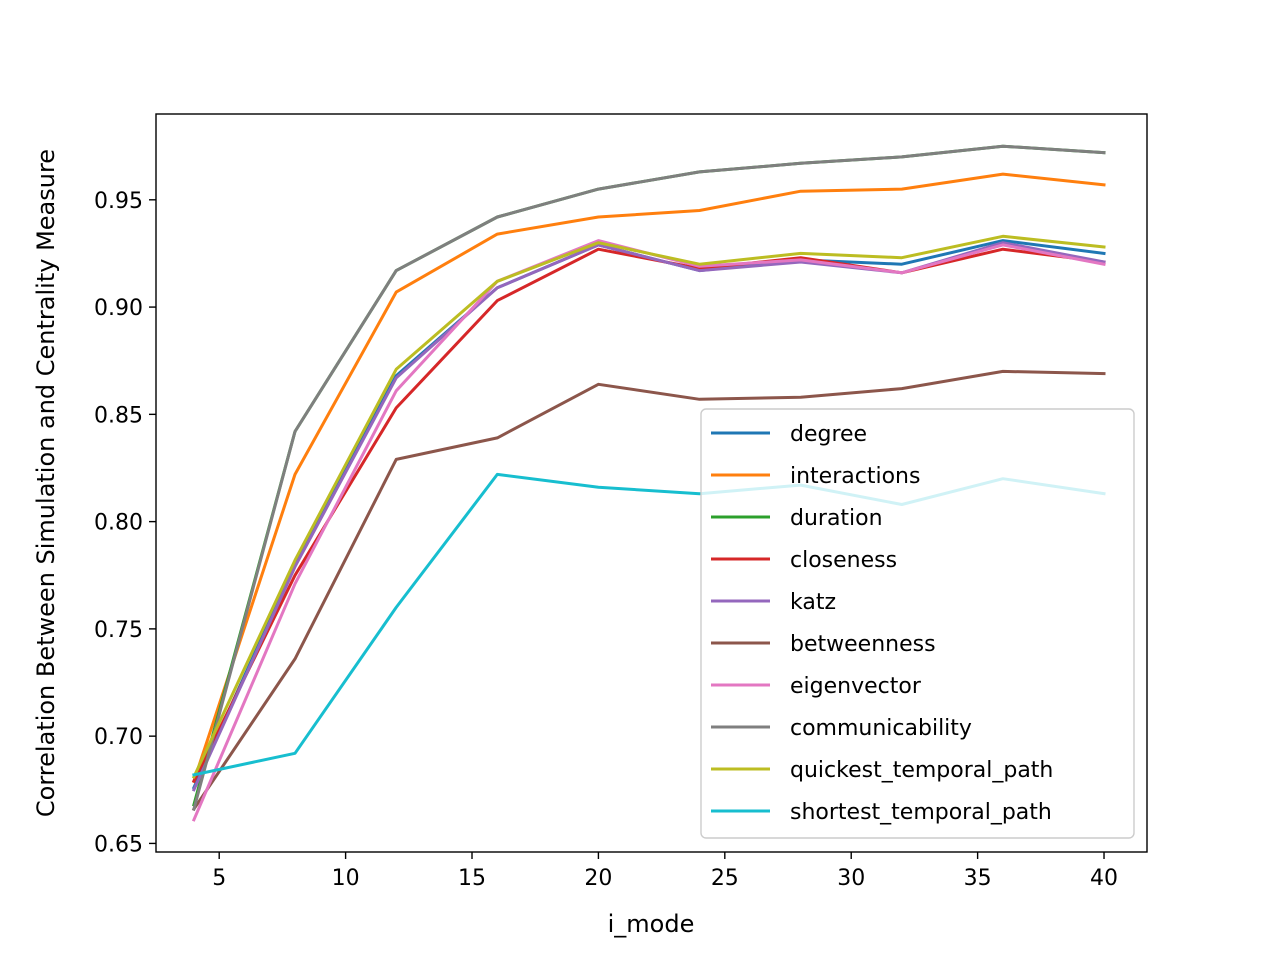 The image size is (1272, 956). Describe the element at coordinates (855, 476) in the screenshot. I see `legend-label-interactions: interactions` at that location.